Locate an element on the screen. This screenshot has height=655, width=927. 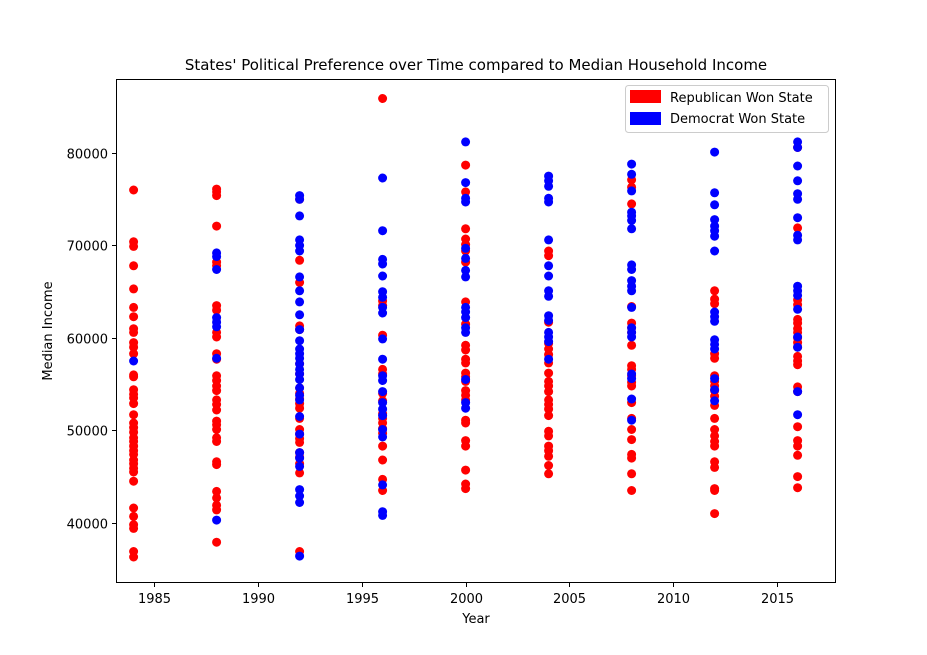
legend-swatch-republican is located at coordinates (645, 96).